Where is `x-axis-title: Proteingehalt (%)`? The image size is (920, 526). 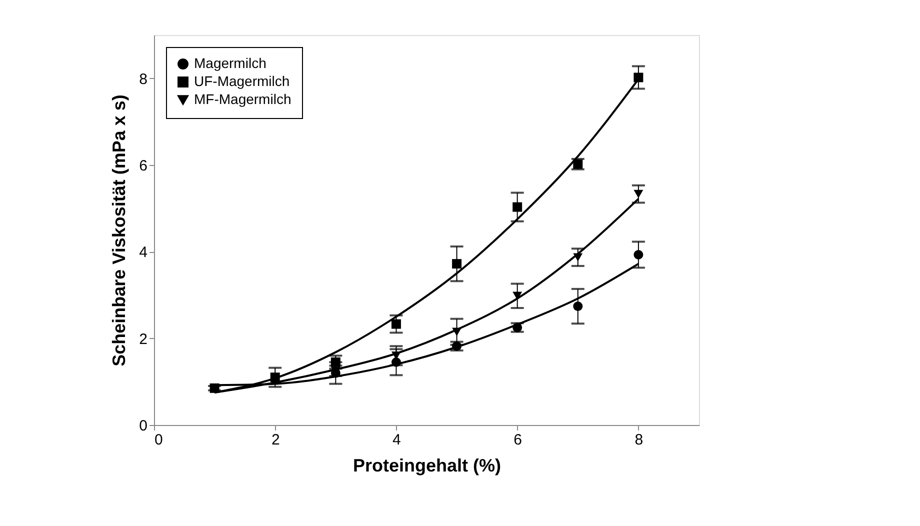 x-axis-title: Proteingehalt (%) is located at coordinates (427, 466).